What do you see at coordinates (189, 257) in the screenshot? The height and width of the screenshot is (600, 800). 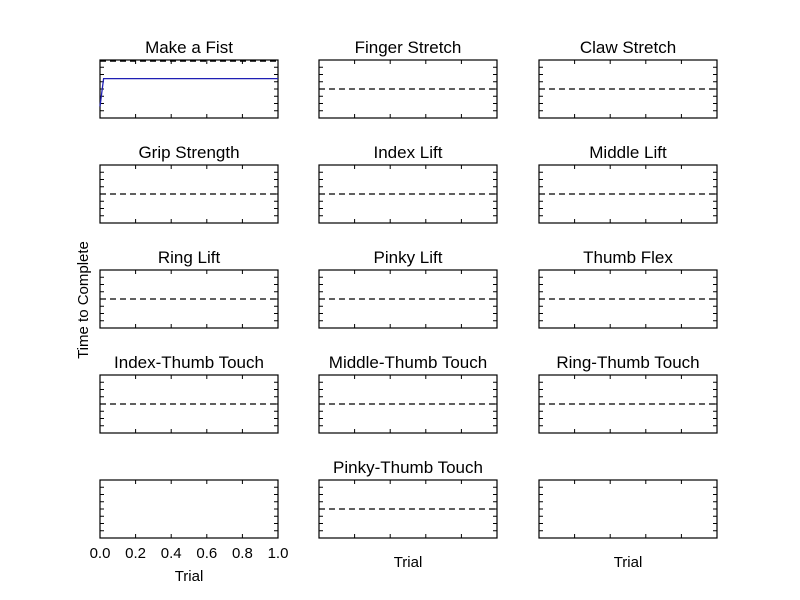 I see `plot-7-title: Ring Lift` at bounding box center [189, 257].